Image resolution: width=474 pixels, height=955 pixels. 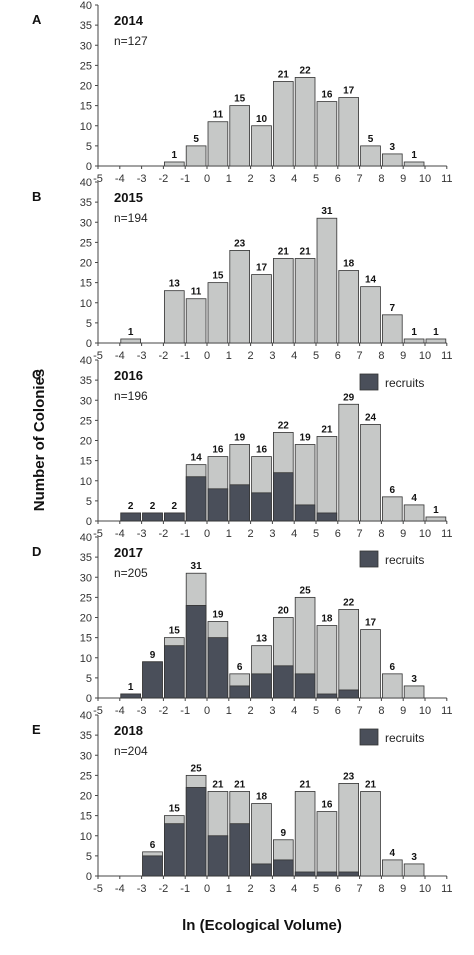 I want to click on bar-value-label: 17, so click(x=349, y=91).